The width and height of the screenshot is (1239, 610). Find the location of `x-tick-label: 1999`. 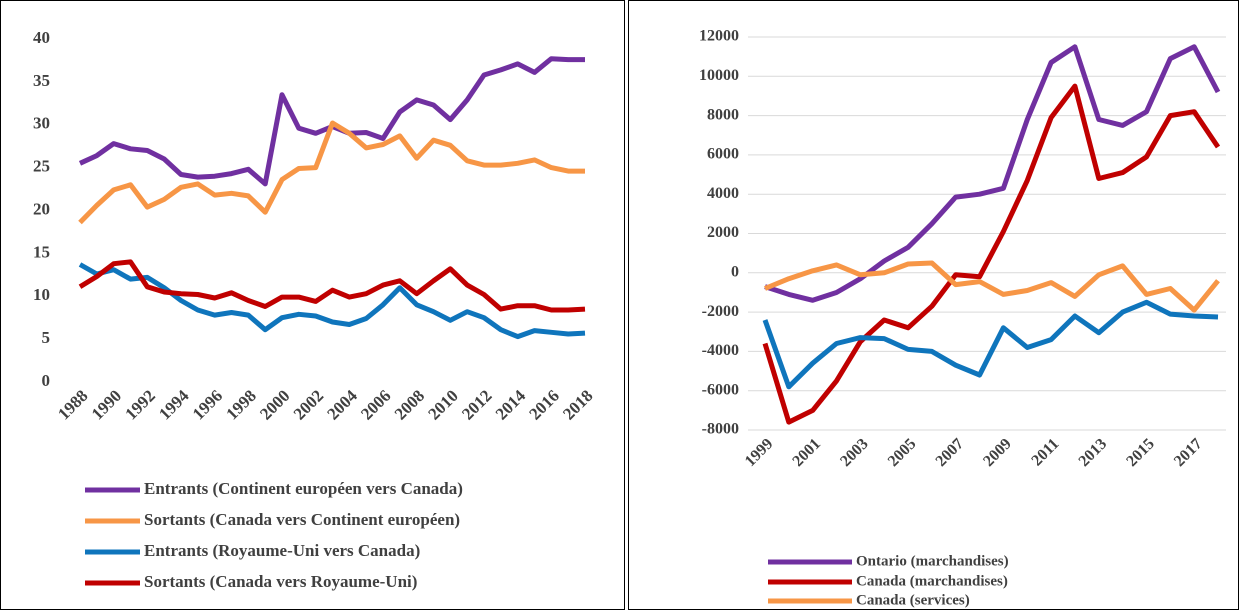

x-tick-label: 1999 is located at coordinates (759, 452).